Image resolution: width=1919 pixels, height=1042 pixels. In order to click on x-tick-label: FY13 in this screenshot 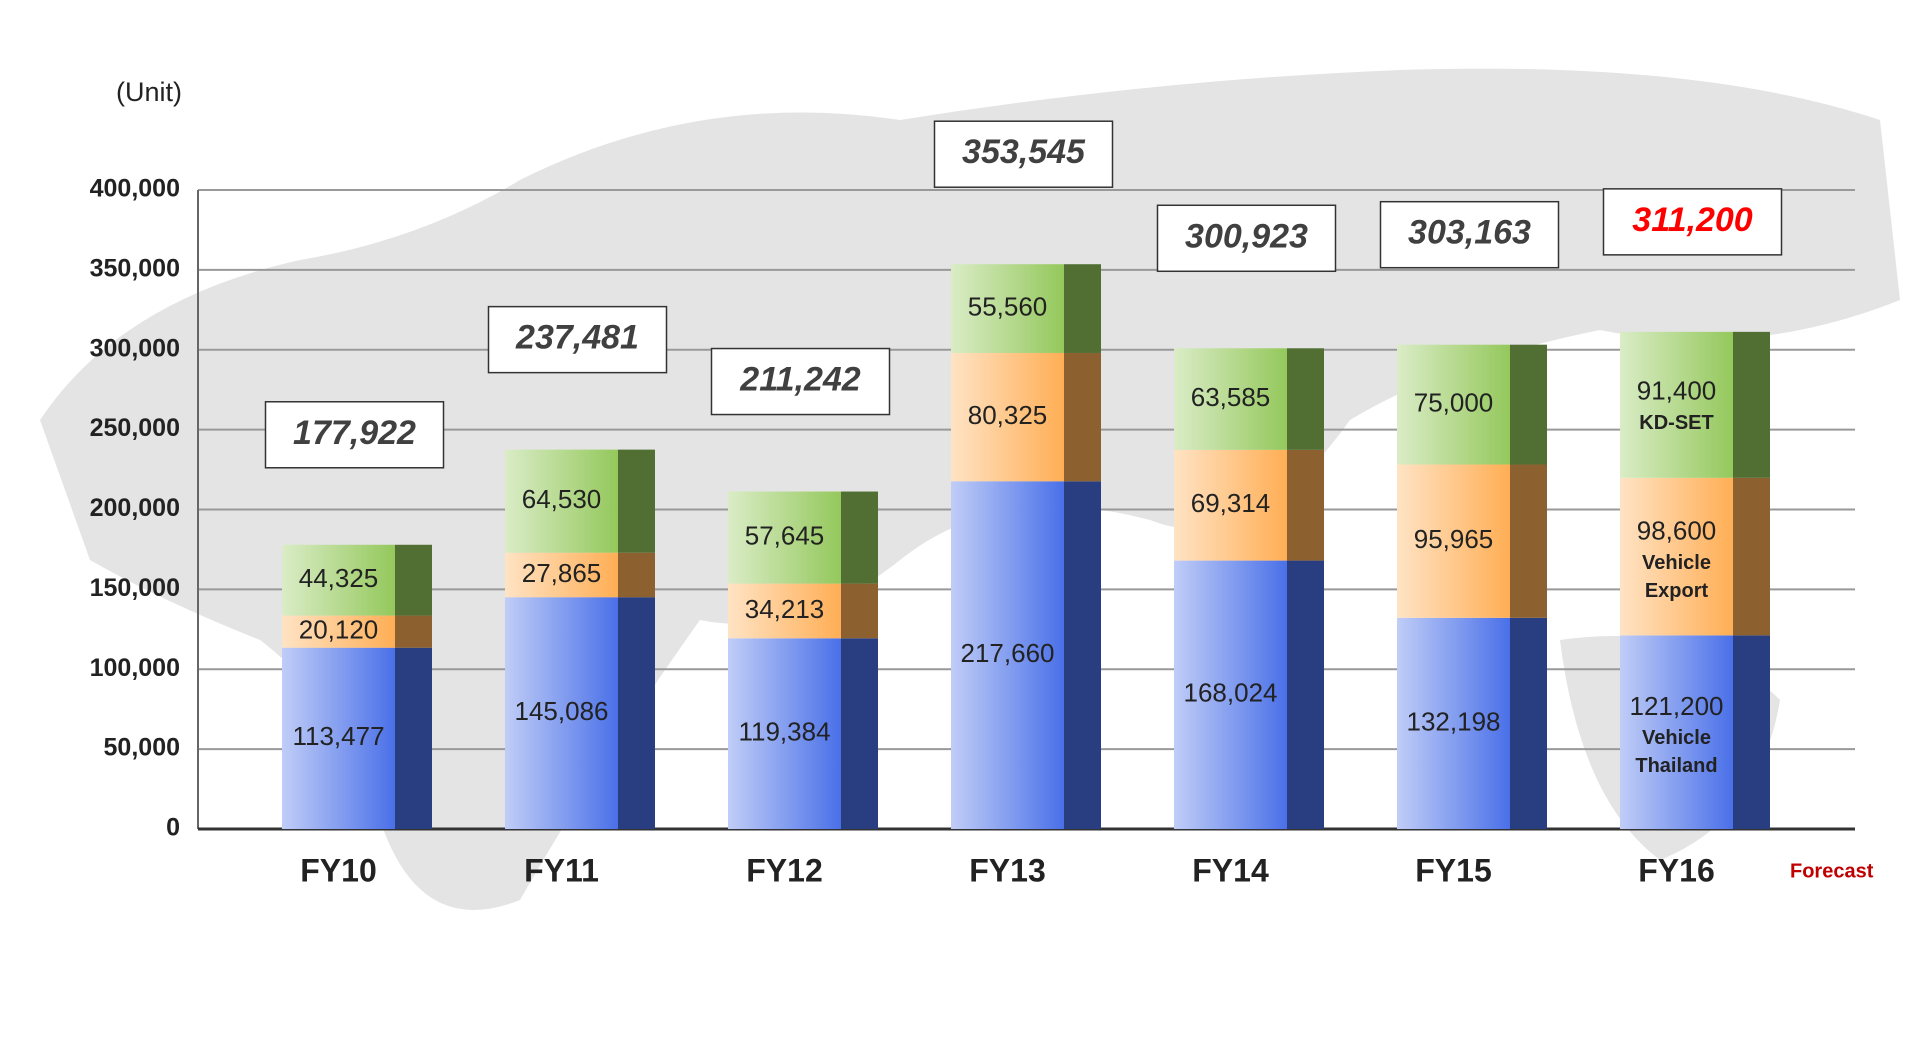, I will do `click(1007, 870)`.